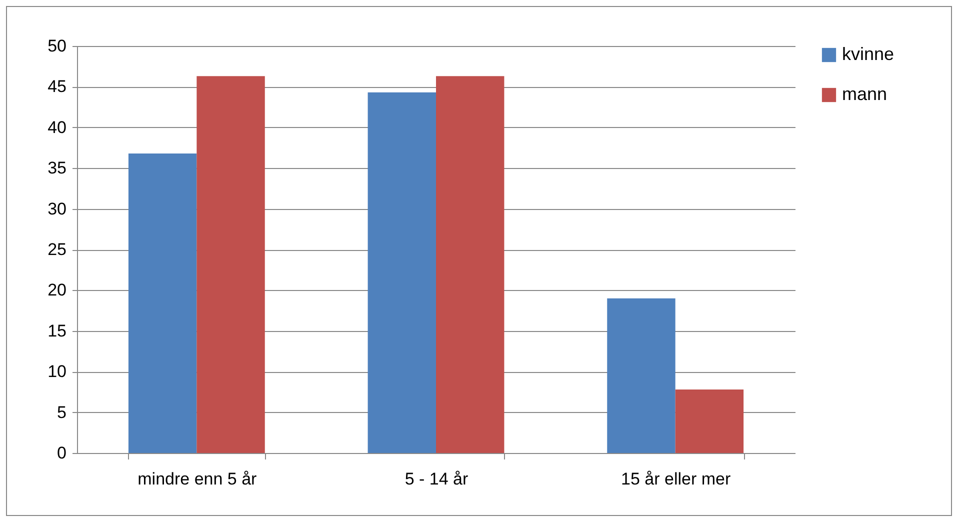 This screenshot has height=524, width=960. What do you see at coordinates (57, 330) in the screenshot?
I see `y-tick-label: 15` at bounding box center [57, 330].